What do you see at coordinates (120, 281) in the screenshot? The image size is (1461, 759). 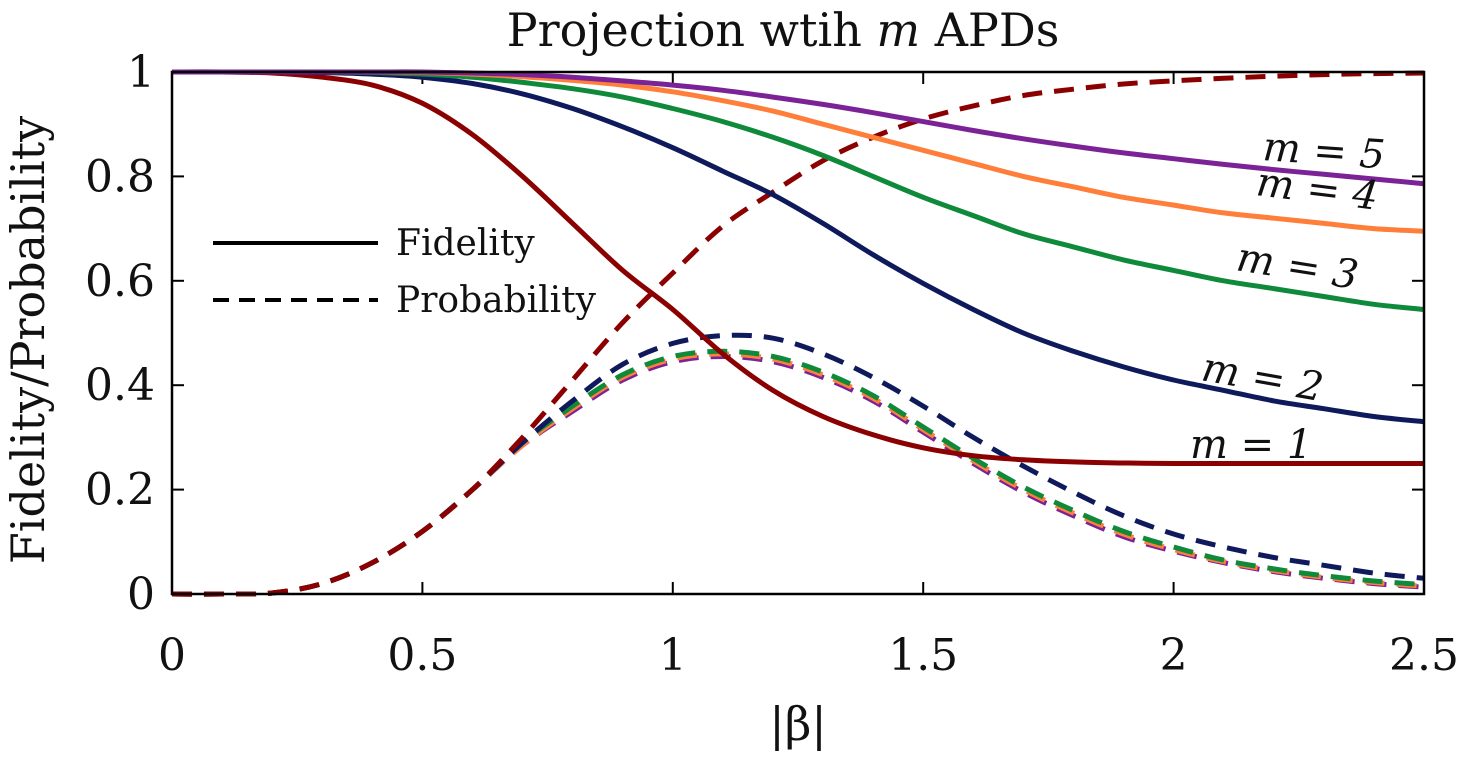 I see `y-tick-label: 0.6` at bounding box center [120, 281].